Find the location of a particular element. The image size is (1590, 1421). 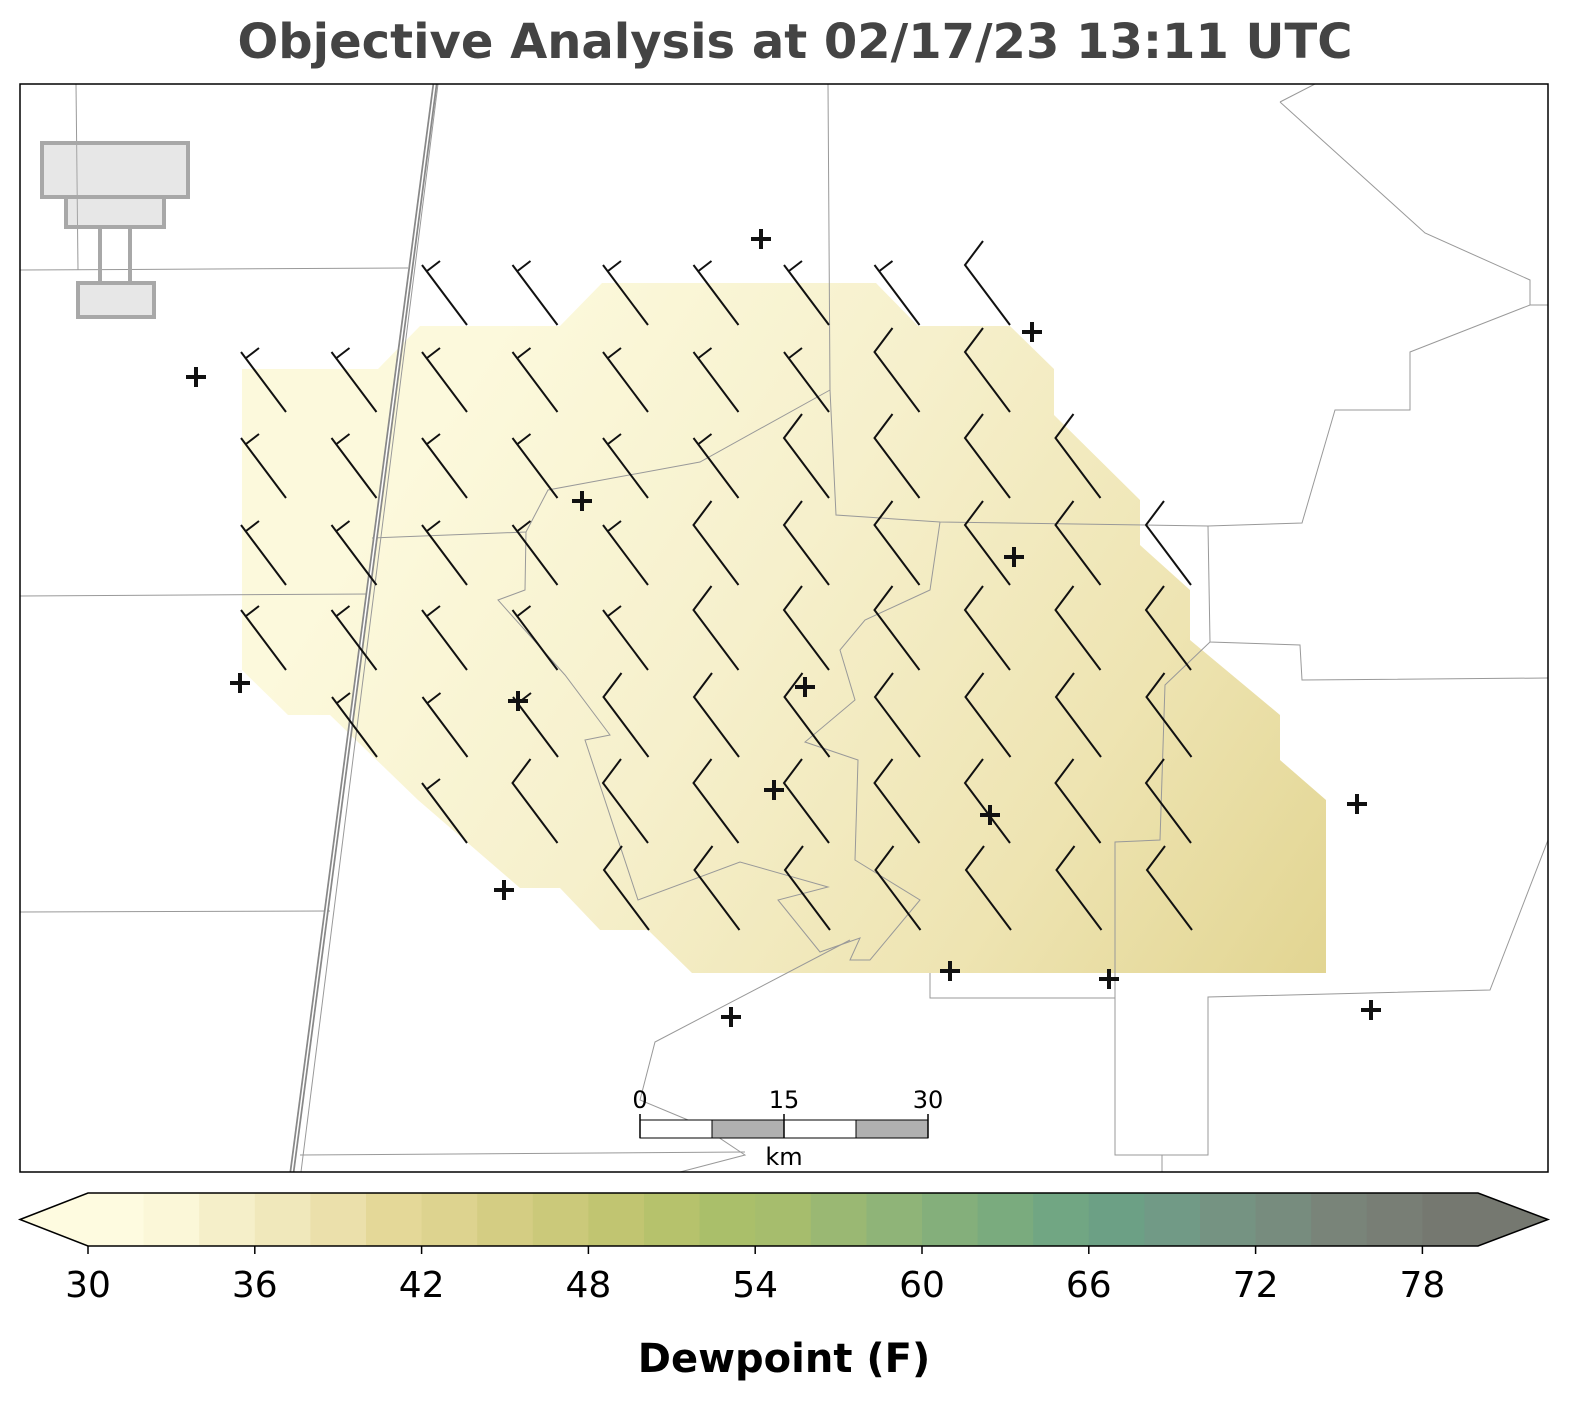

scalebar-tick-label: 15 is located at coordinates (784, 1100).